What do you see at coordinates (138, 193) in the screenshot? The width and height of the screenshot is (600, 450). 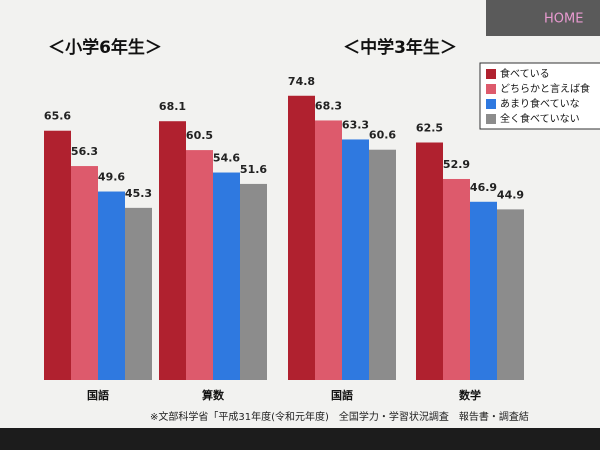 I see `value-label: 45.3` at bounding box center [138, 193].